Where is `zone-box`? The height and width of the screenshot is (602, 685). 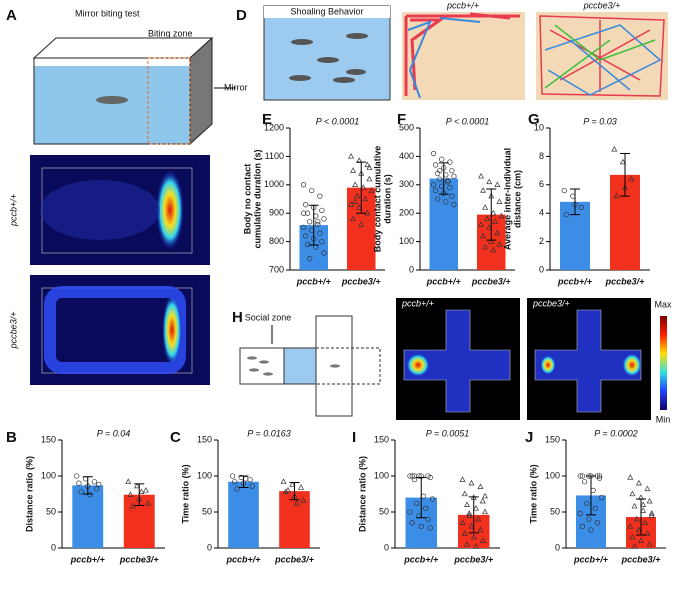
zone-box is located at coordinates (169, 101).